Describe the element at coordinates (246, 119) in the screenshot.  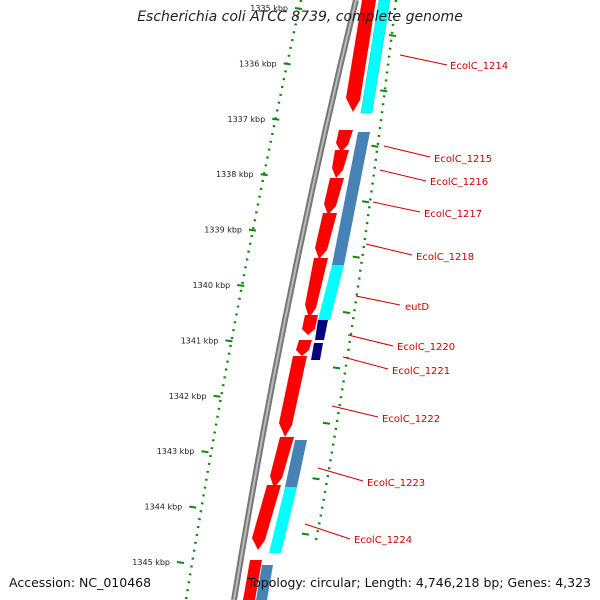
I see `kbp-tick-label: 1337 kbp` at that location.